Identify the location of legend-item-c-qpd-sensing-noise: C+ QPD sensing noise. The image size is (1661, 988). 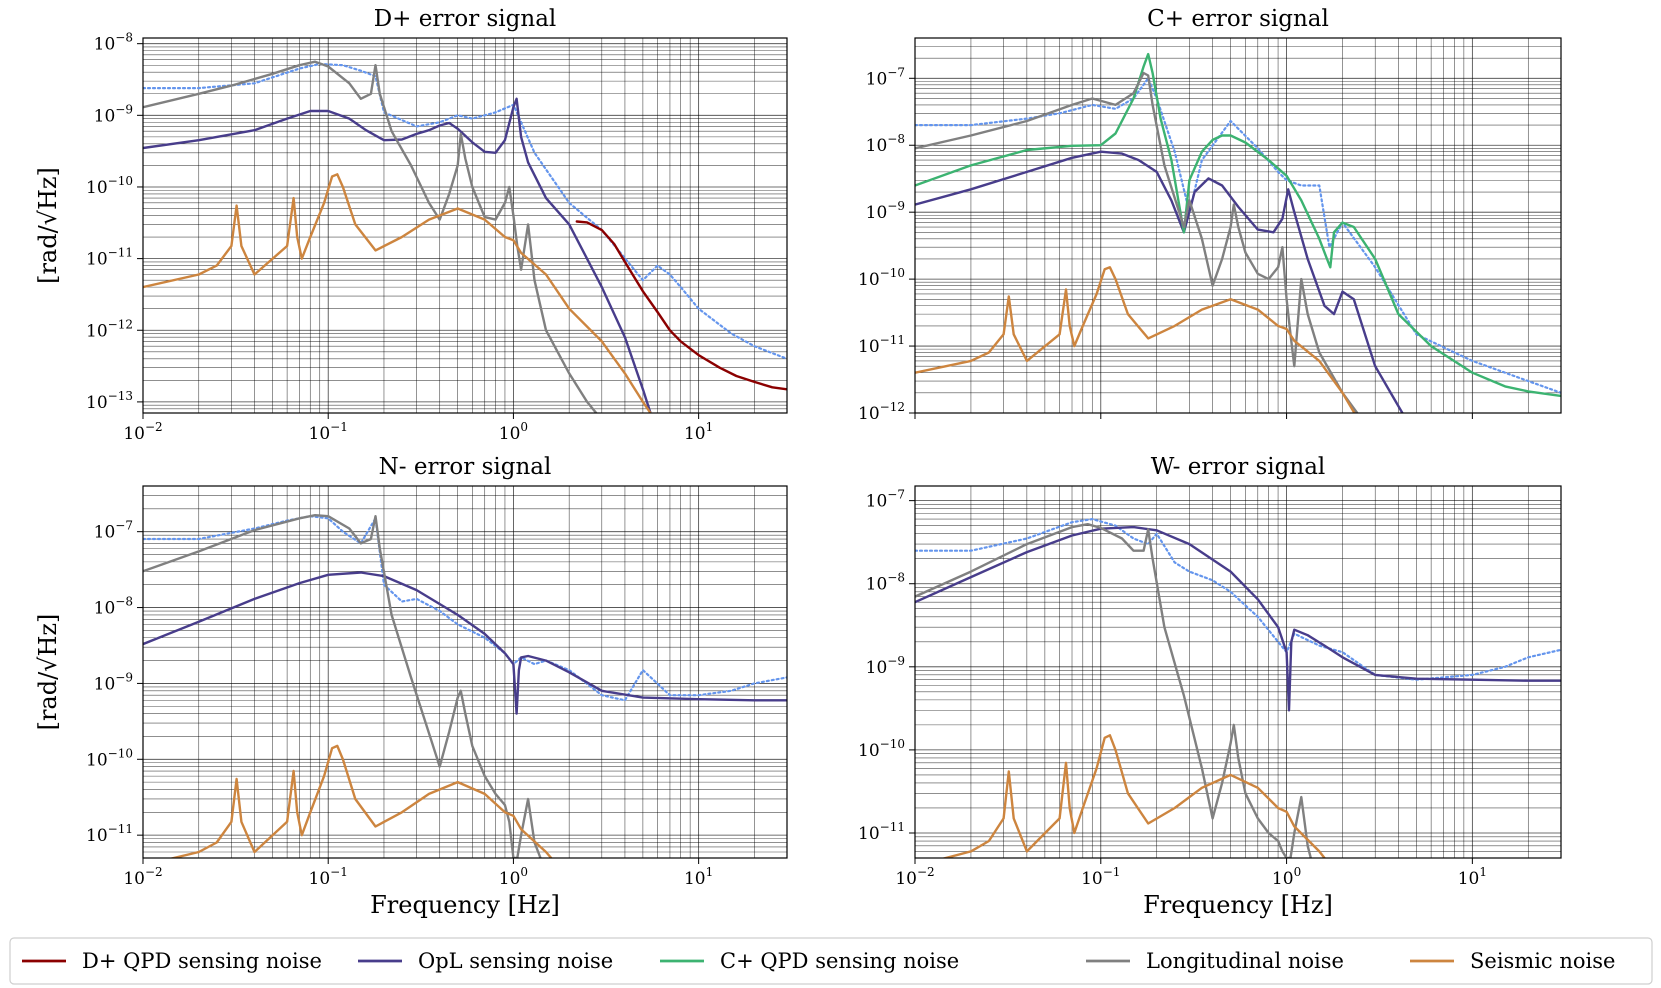
(809, 961).